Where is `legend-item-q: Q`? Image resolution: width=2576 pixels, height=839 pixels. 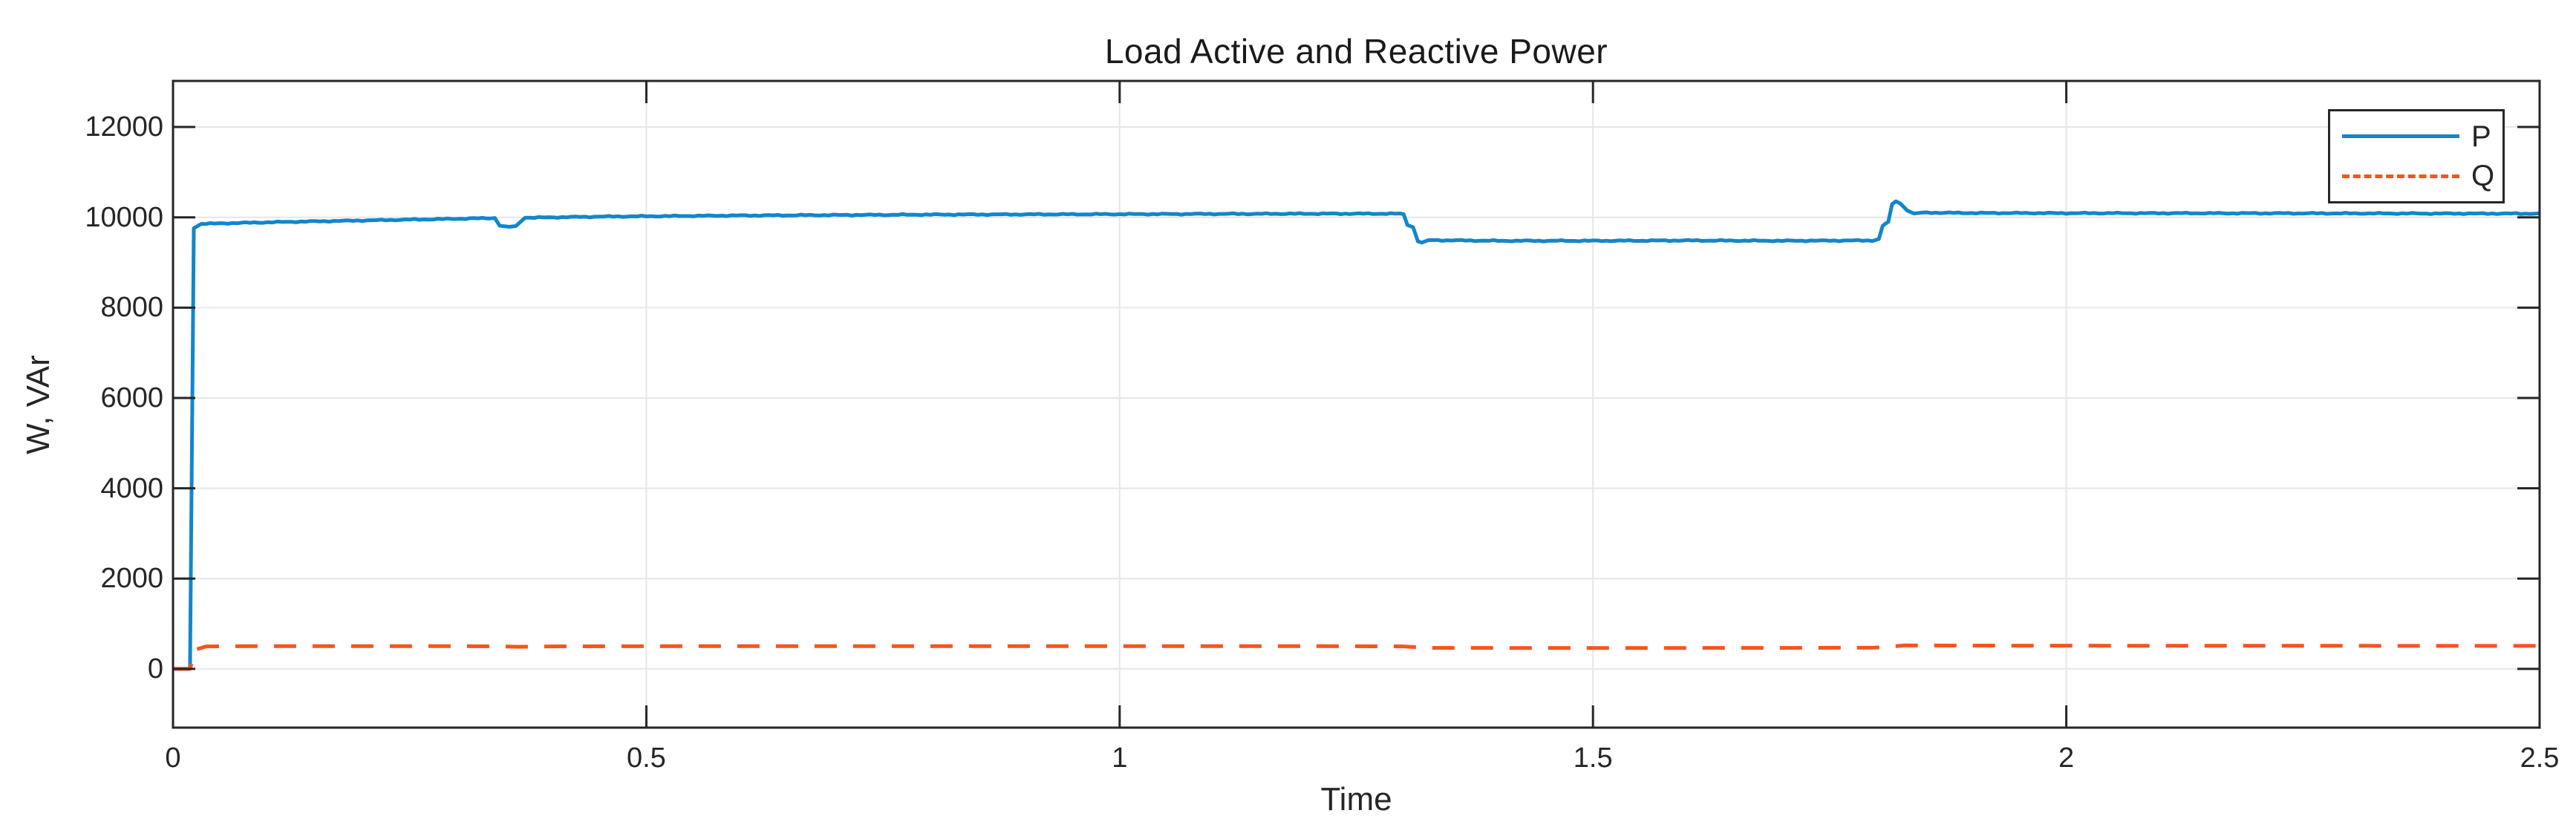 legend-item-q: Q is located at coordinates (2416, 176).